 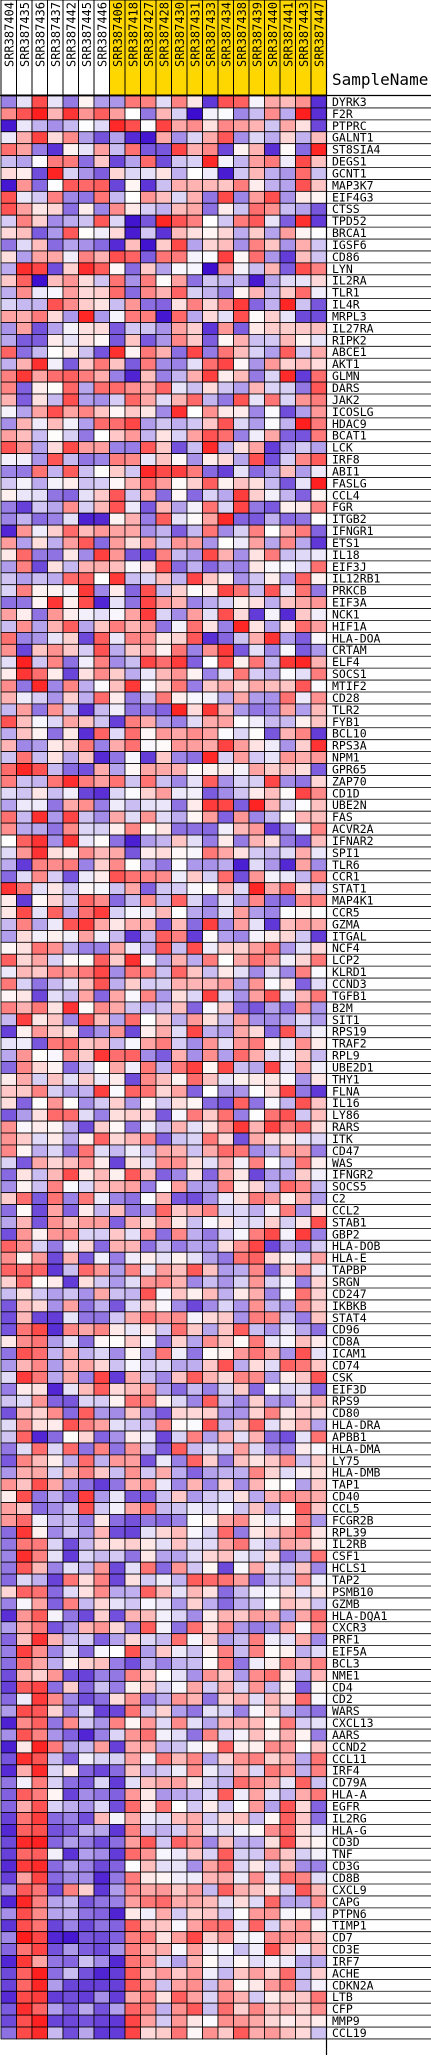 I want to click on row-label: PRF1, so click(x=346, y=1640).